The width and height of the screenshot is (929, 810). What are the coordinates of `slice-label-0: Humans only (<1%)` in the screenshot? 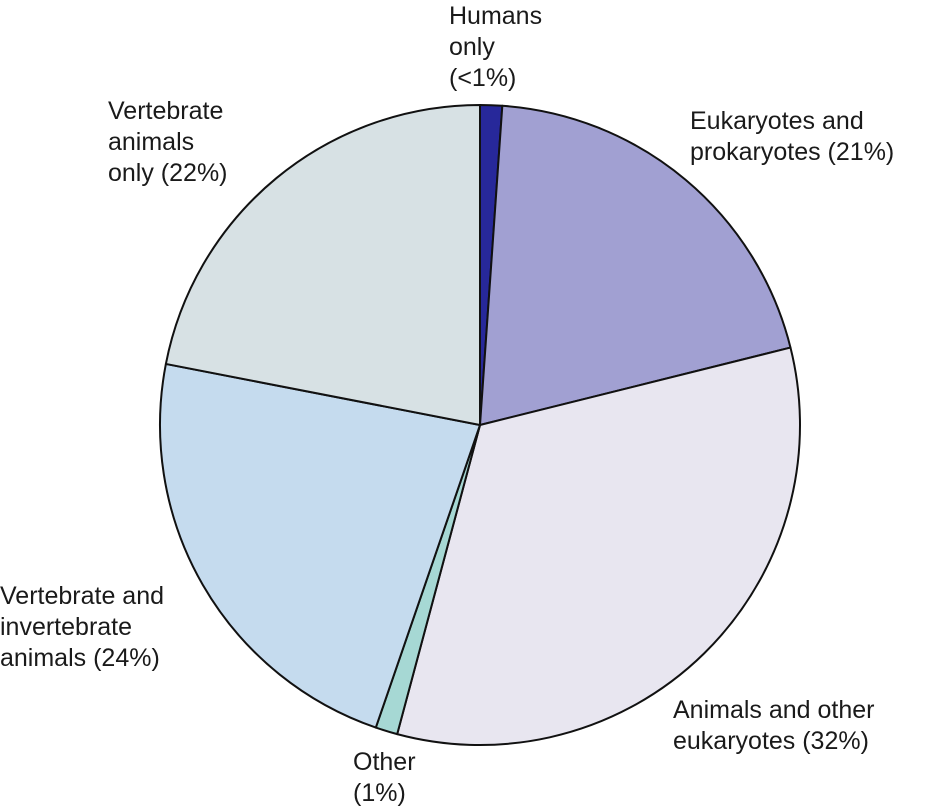 It's located at (495, 47).